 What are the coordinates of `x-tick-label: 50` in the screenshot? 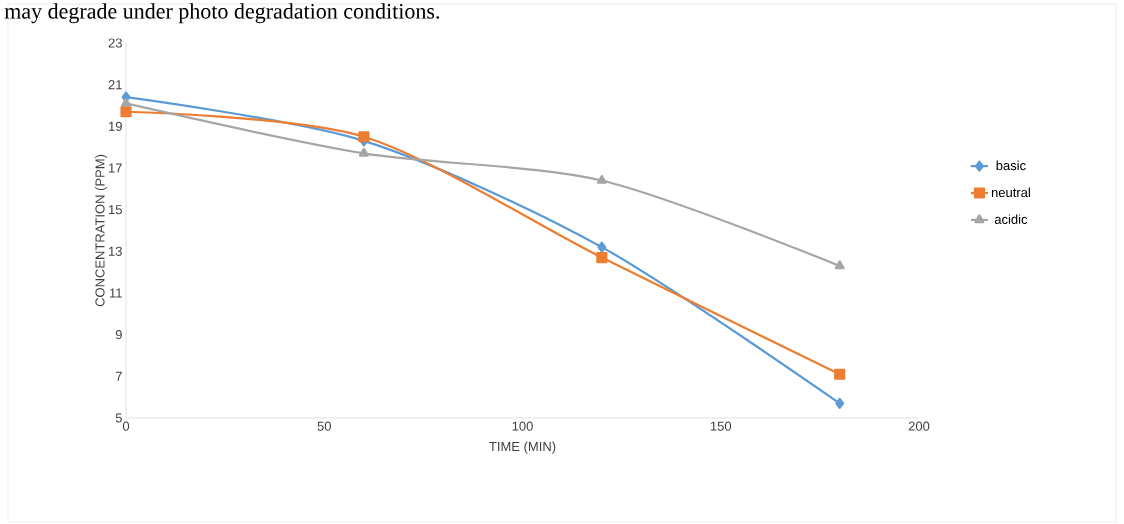 It's located at (324, 426).